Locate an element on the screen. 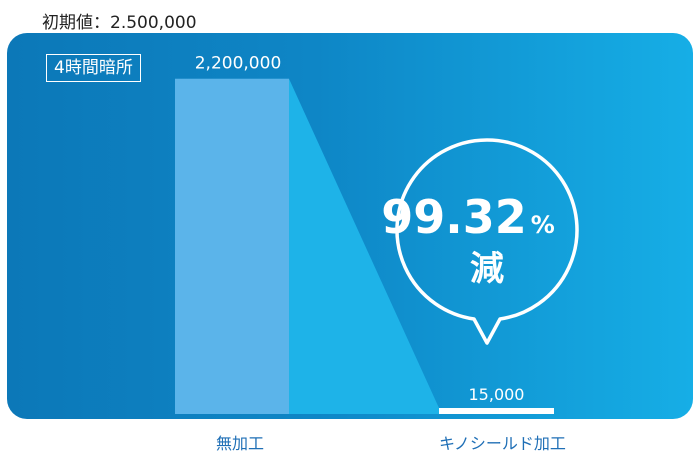  data-label-kinoshield: 15,000 is located at coordinates (497, 394).